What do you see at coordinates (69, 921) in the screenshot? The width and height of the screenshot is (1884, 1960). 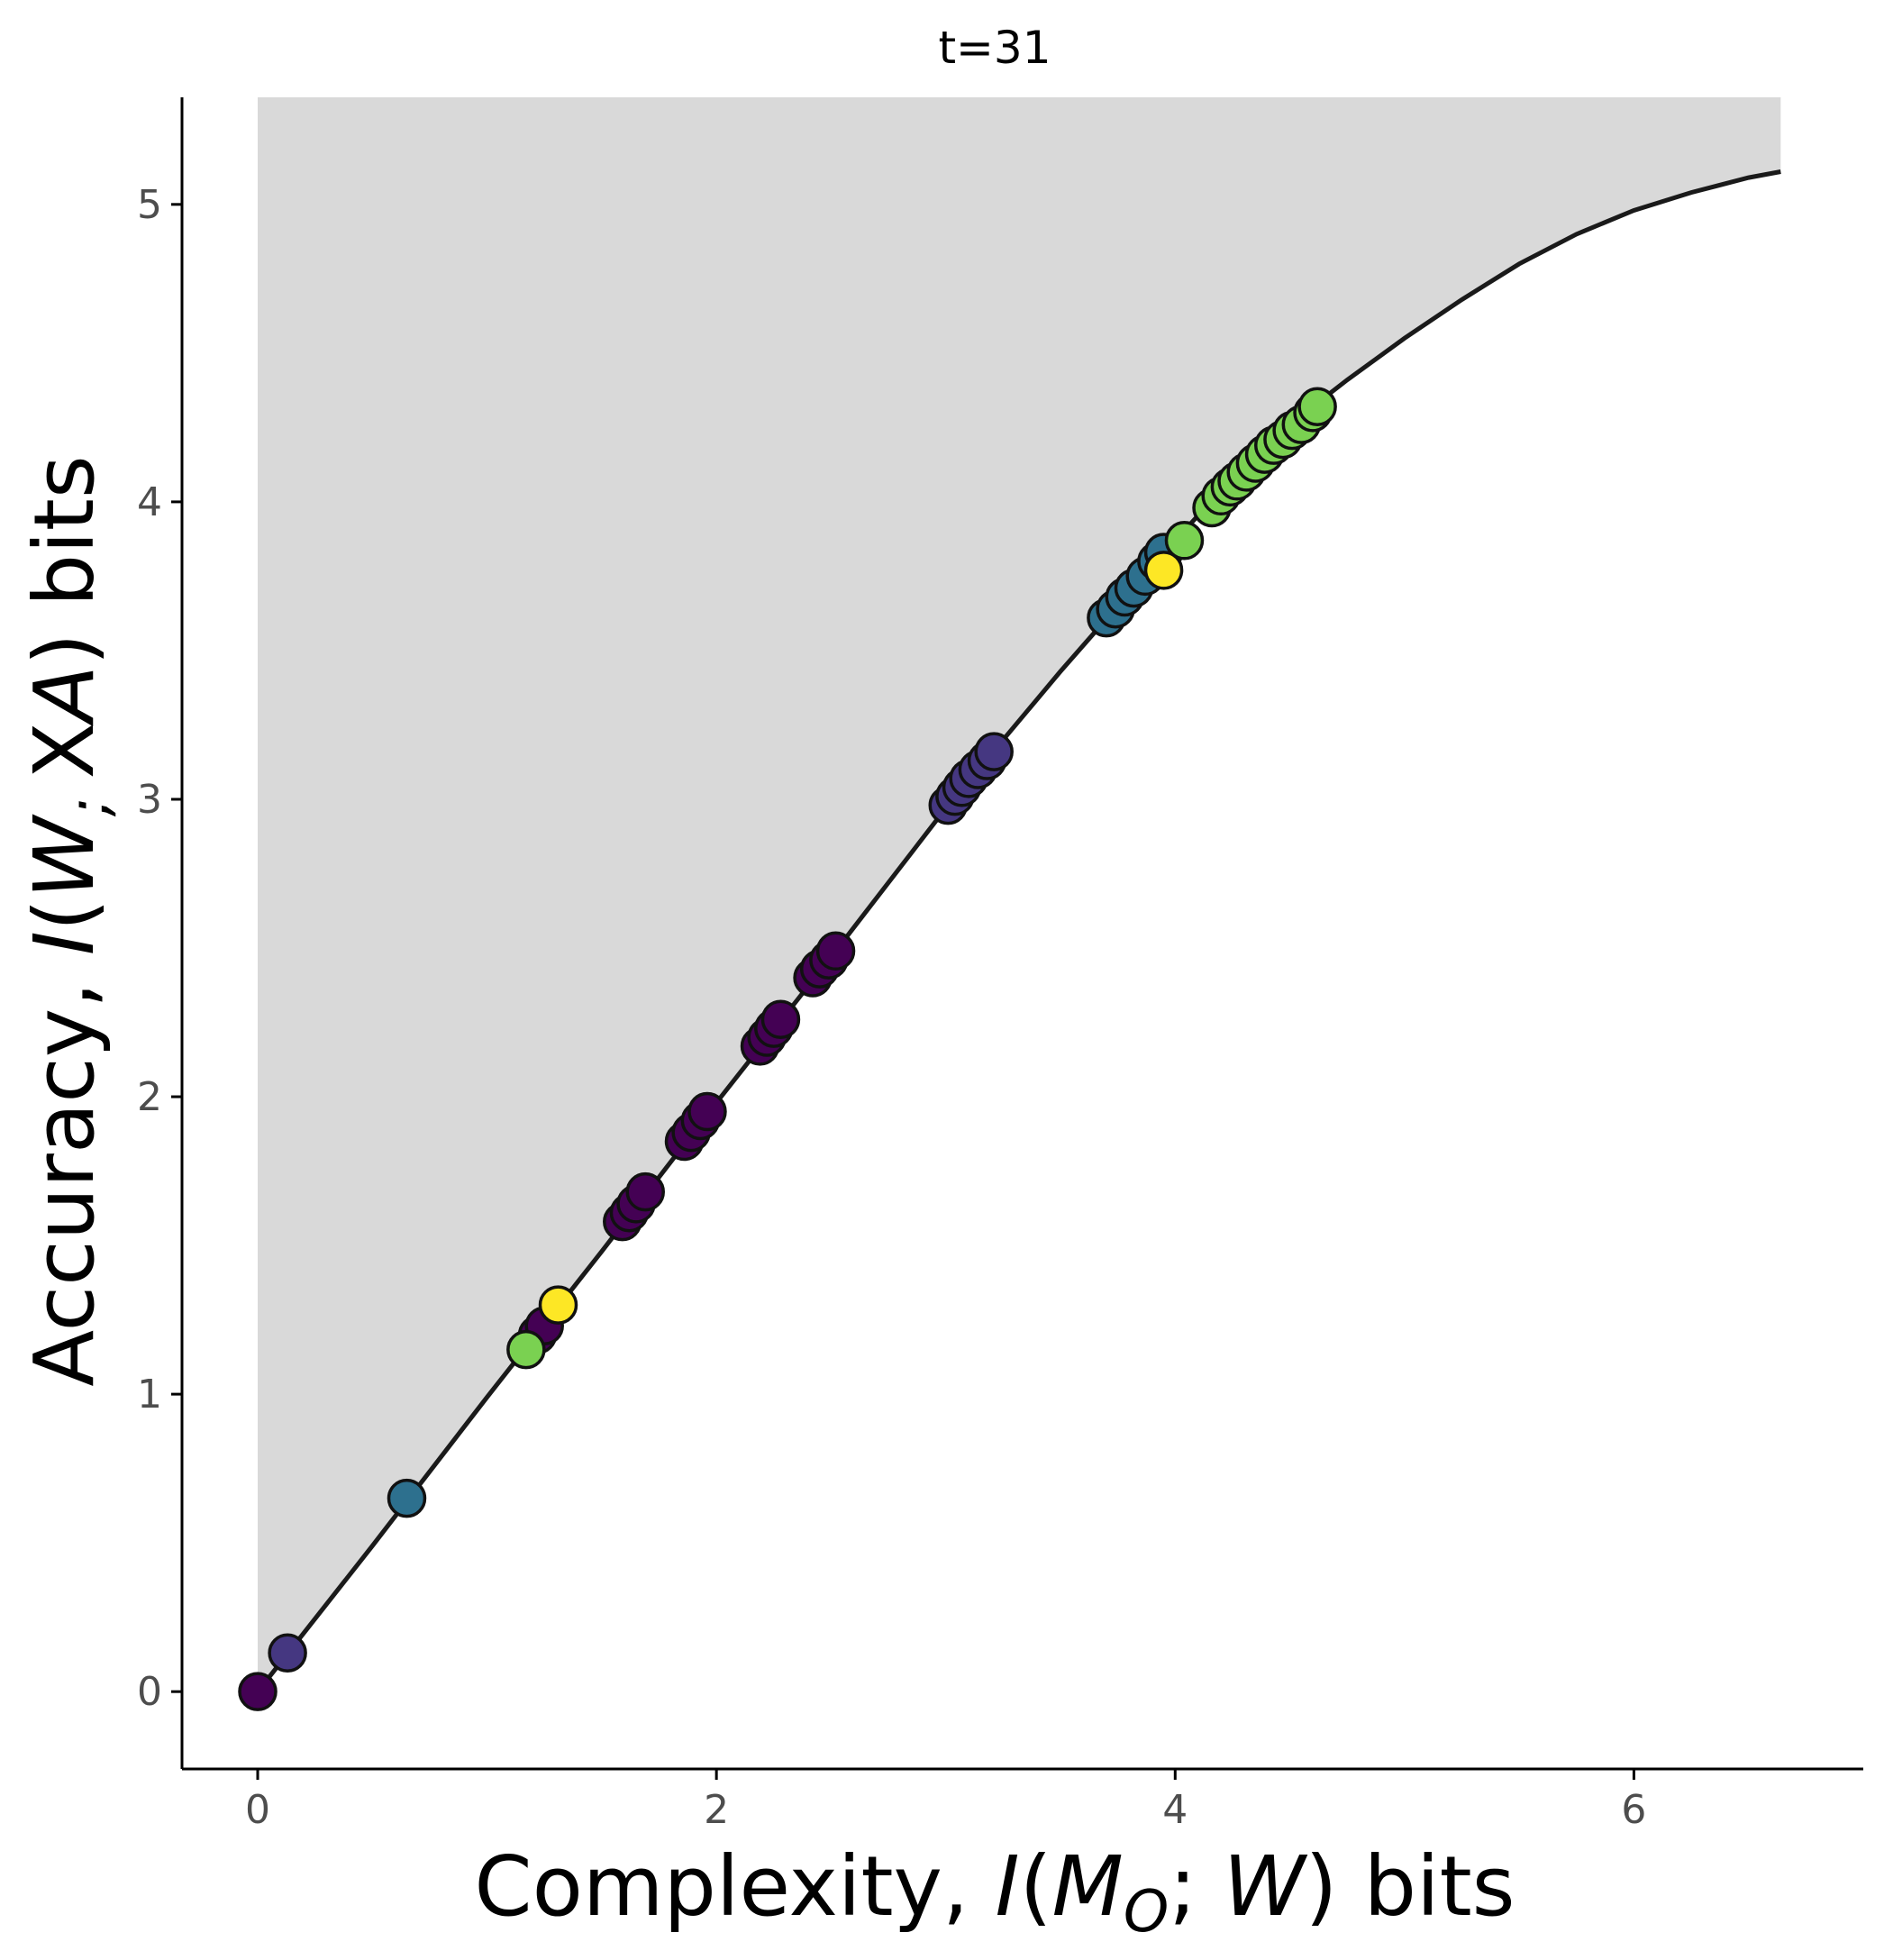 I see `y-axis-title: Accuracy, I(W; XA) bits` at bounding box center [69, 921].